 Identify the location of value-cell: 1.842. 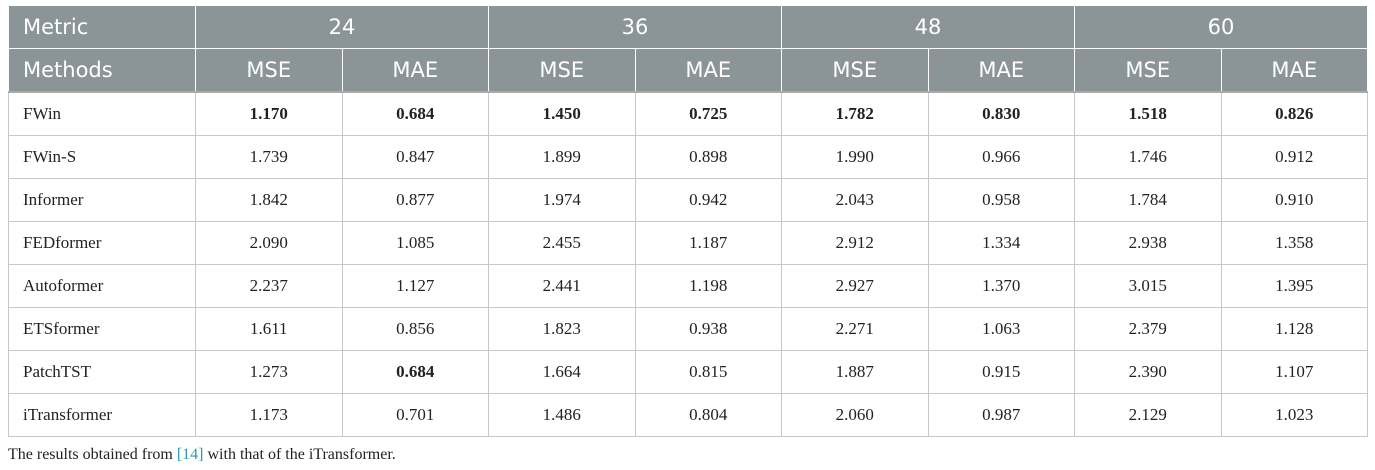
(269, 200).